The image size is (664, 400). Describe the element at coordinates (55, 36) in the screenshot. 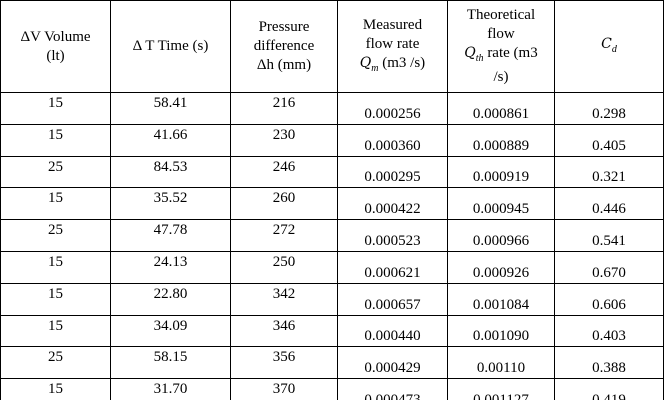

I see `header-text: ΔV Volume` at that location.